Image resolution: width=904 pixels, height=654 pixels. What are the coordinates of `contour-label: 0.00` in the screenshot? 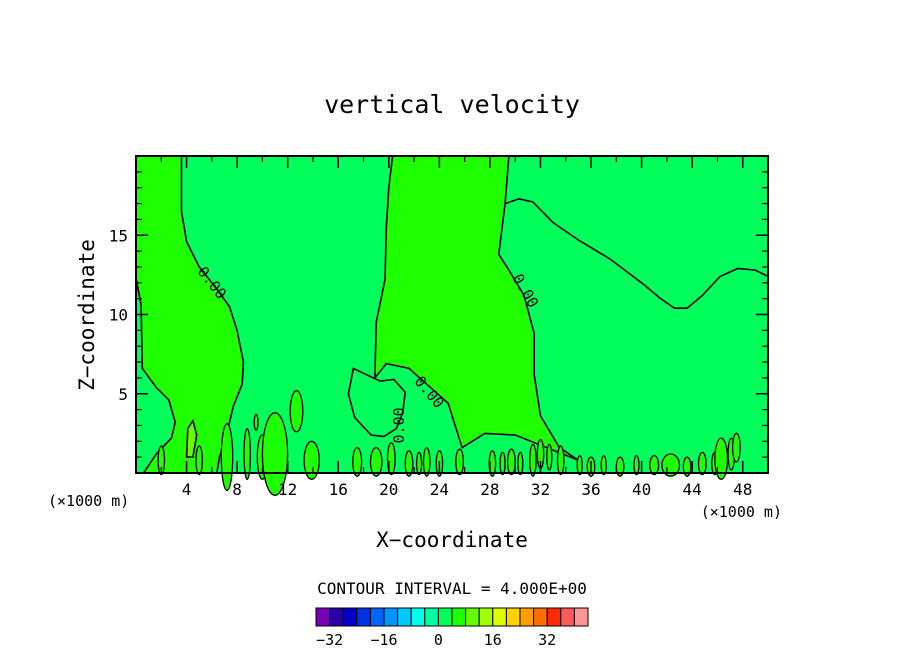 It's located at (399, 425).